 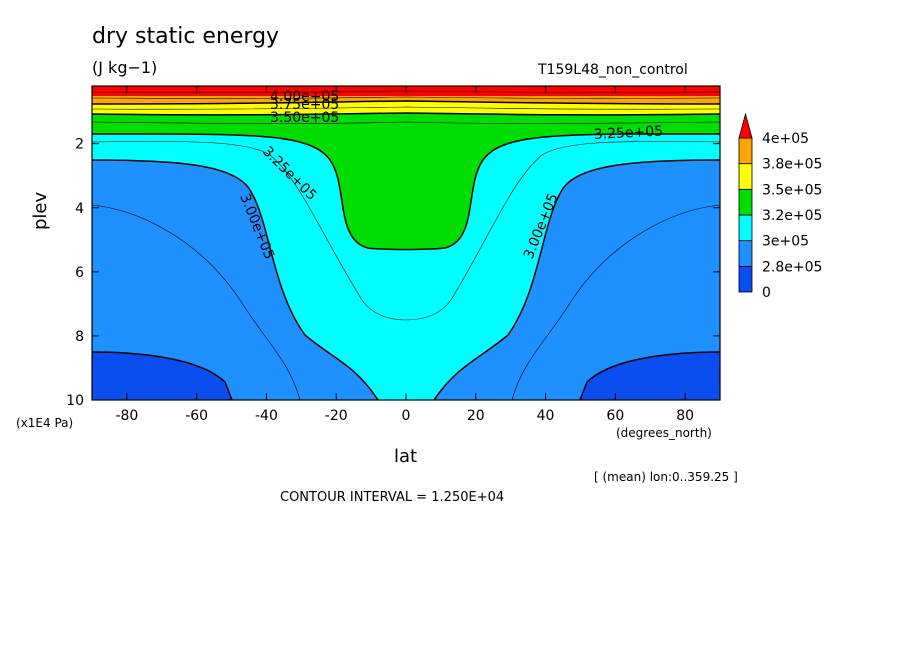 I want to click on chart-title: dry static energy, so click(x=186, y=36).